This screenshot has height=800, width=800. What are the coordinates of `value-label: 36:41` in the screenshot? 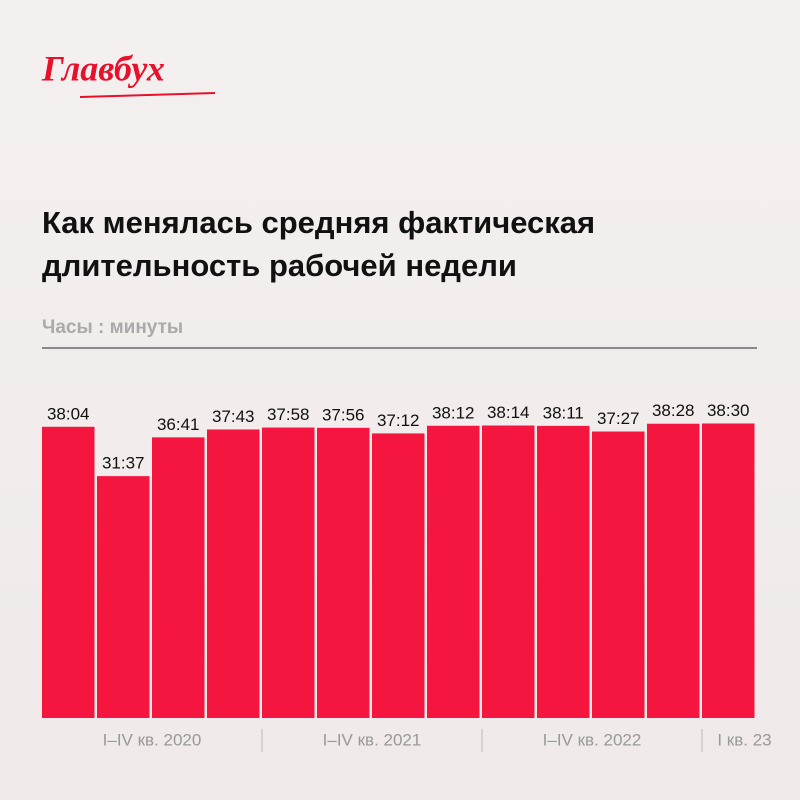 It's located at (178, 424).